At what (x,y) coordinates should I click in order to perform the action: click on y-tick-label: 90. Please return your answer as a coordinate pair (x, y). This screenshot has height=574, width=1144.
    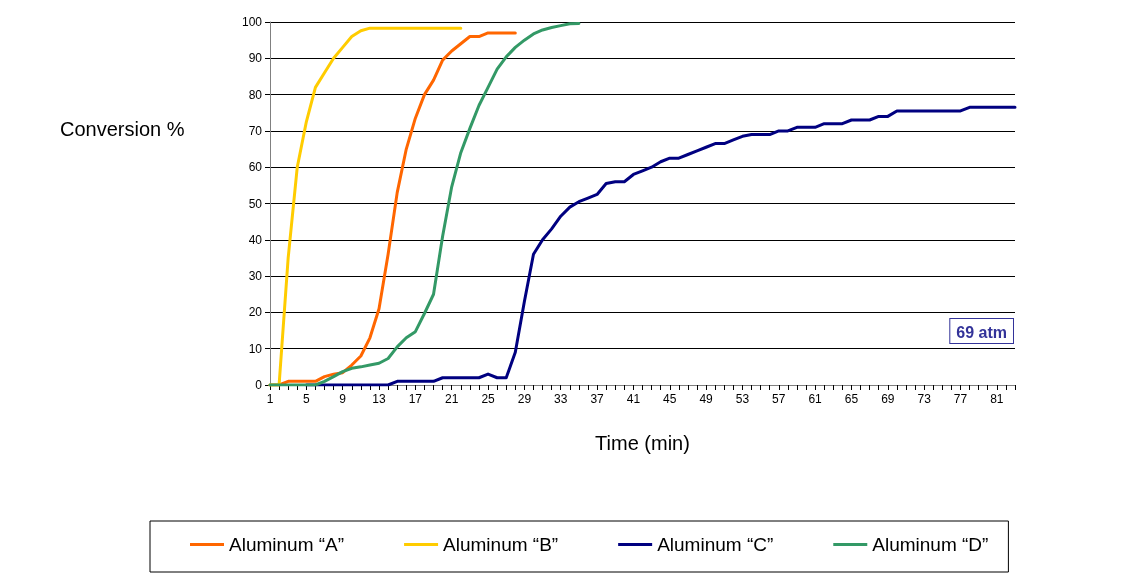
    Looking at the image, I should click on (255, 58).